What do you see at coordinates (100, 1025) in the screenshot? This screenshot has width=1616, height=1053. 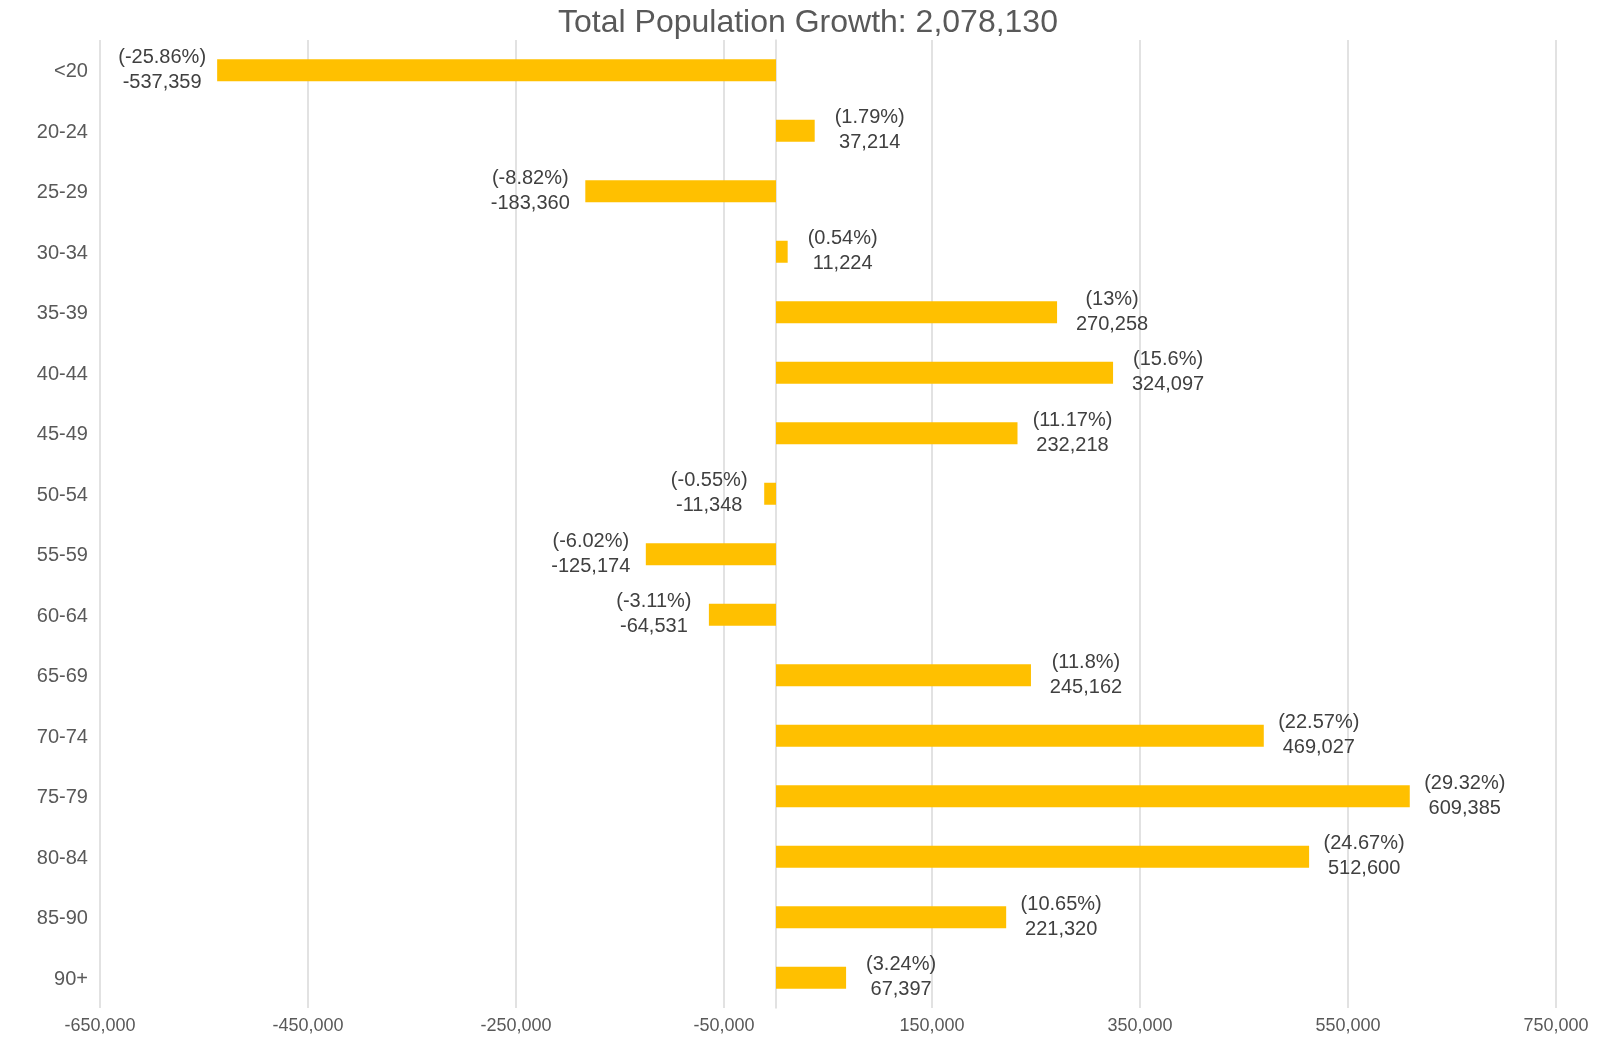 I see `x-tick-label: -650,000` at bounding box center [100, 1025].